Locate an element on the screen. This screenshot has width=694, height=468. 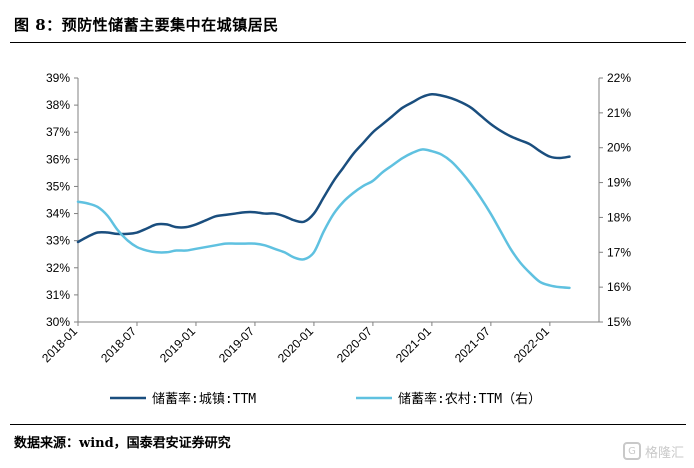
y-right-tick-label: 22% is located at coordinates (619, 78).